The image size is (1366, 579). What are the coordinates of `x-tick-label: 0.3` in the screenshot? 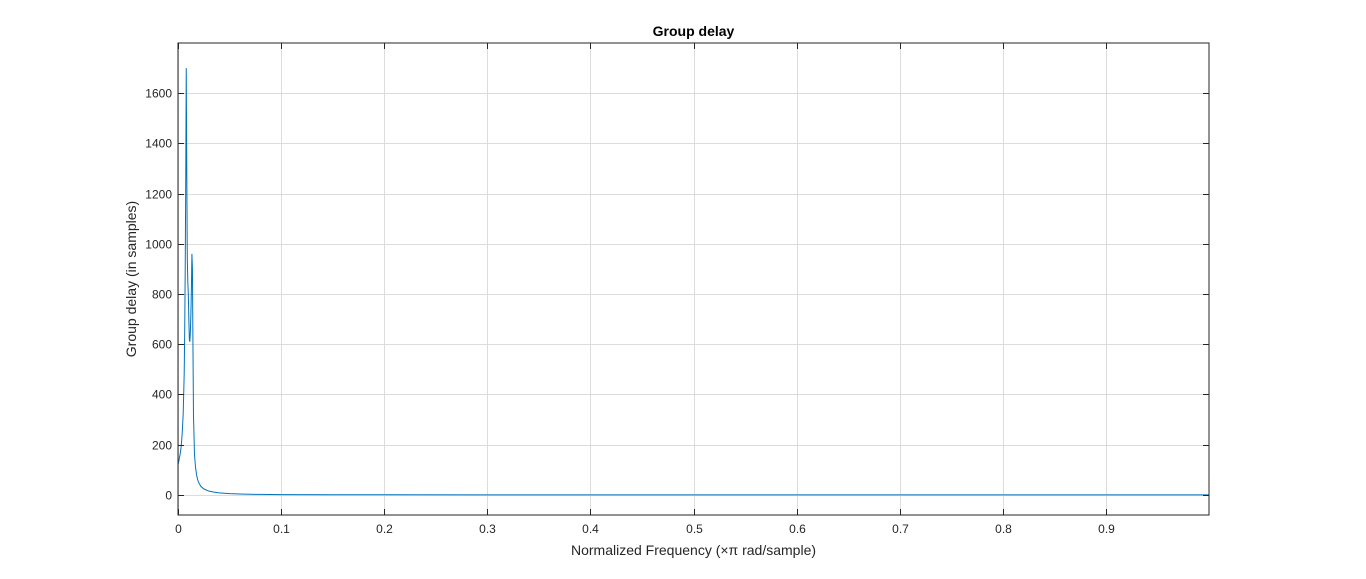 It's located at (487, 529).